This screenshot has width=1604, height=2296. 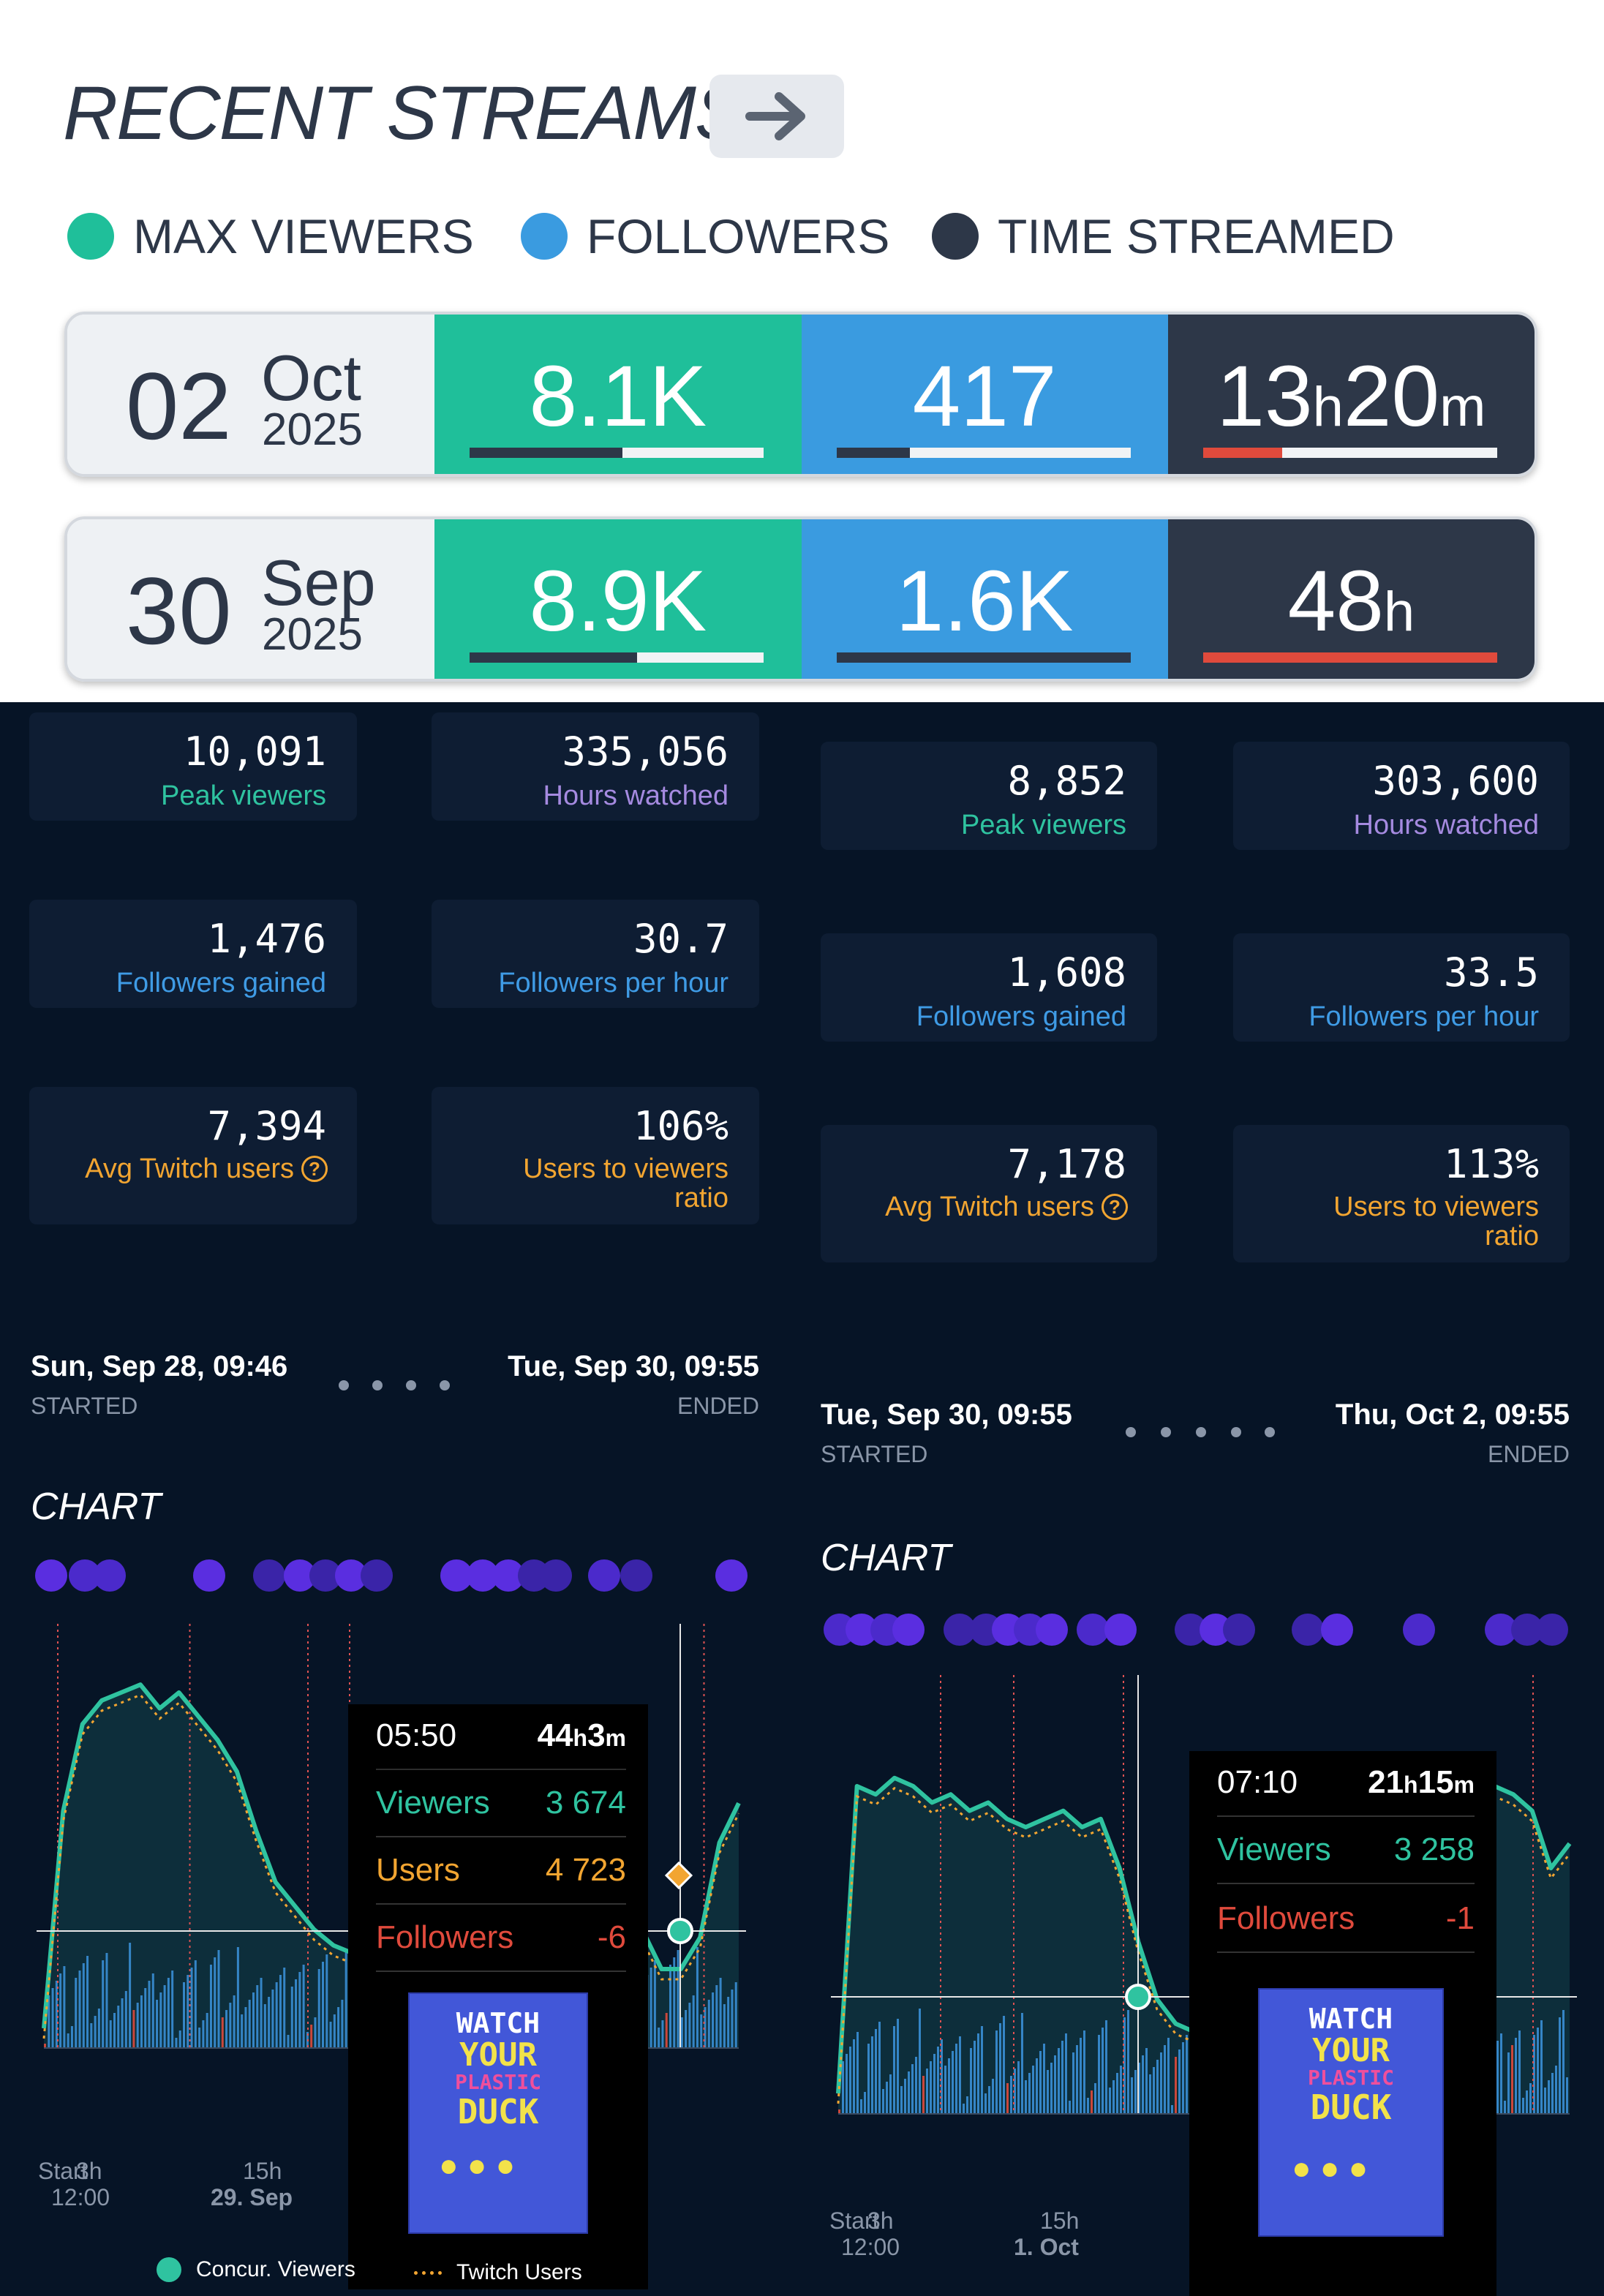 I want to click on stat-label: Hours watched, so click(x=1446, y=825).